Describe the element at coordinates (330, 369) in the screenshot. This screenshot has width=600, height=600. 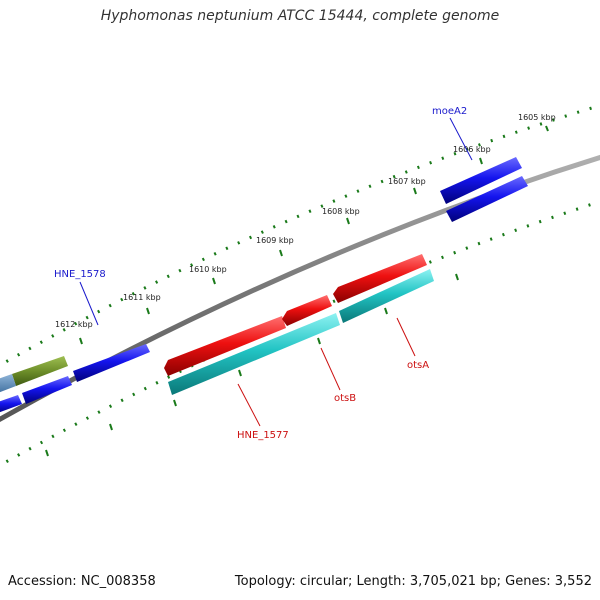
I see `otsB-leader` at that location.